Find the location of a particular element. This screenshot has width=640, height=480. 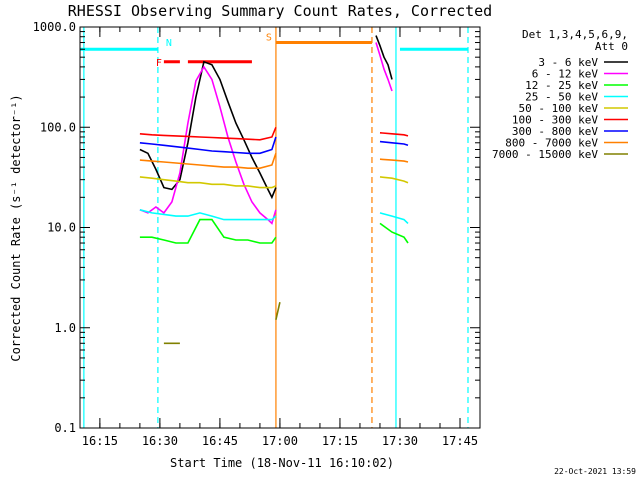

x-axis-label: Start Time (18-Nov-11 16:10:02) is located at coordinates (282, 463).